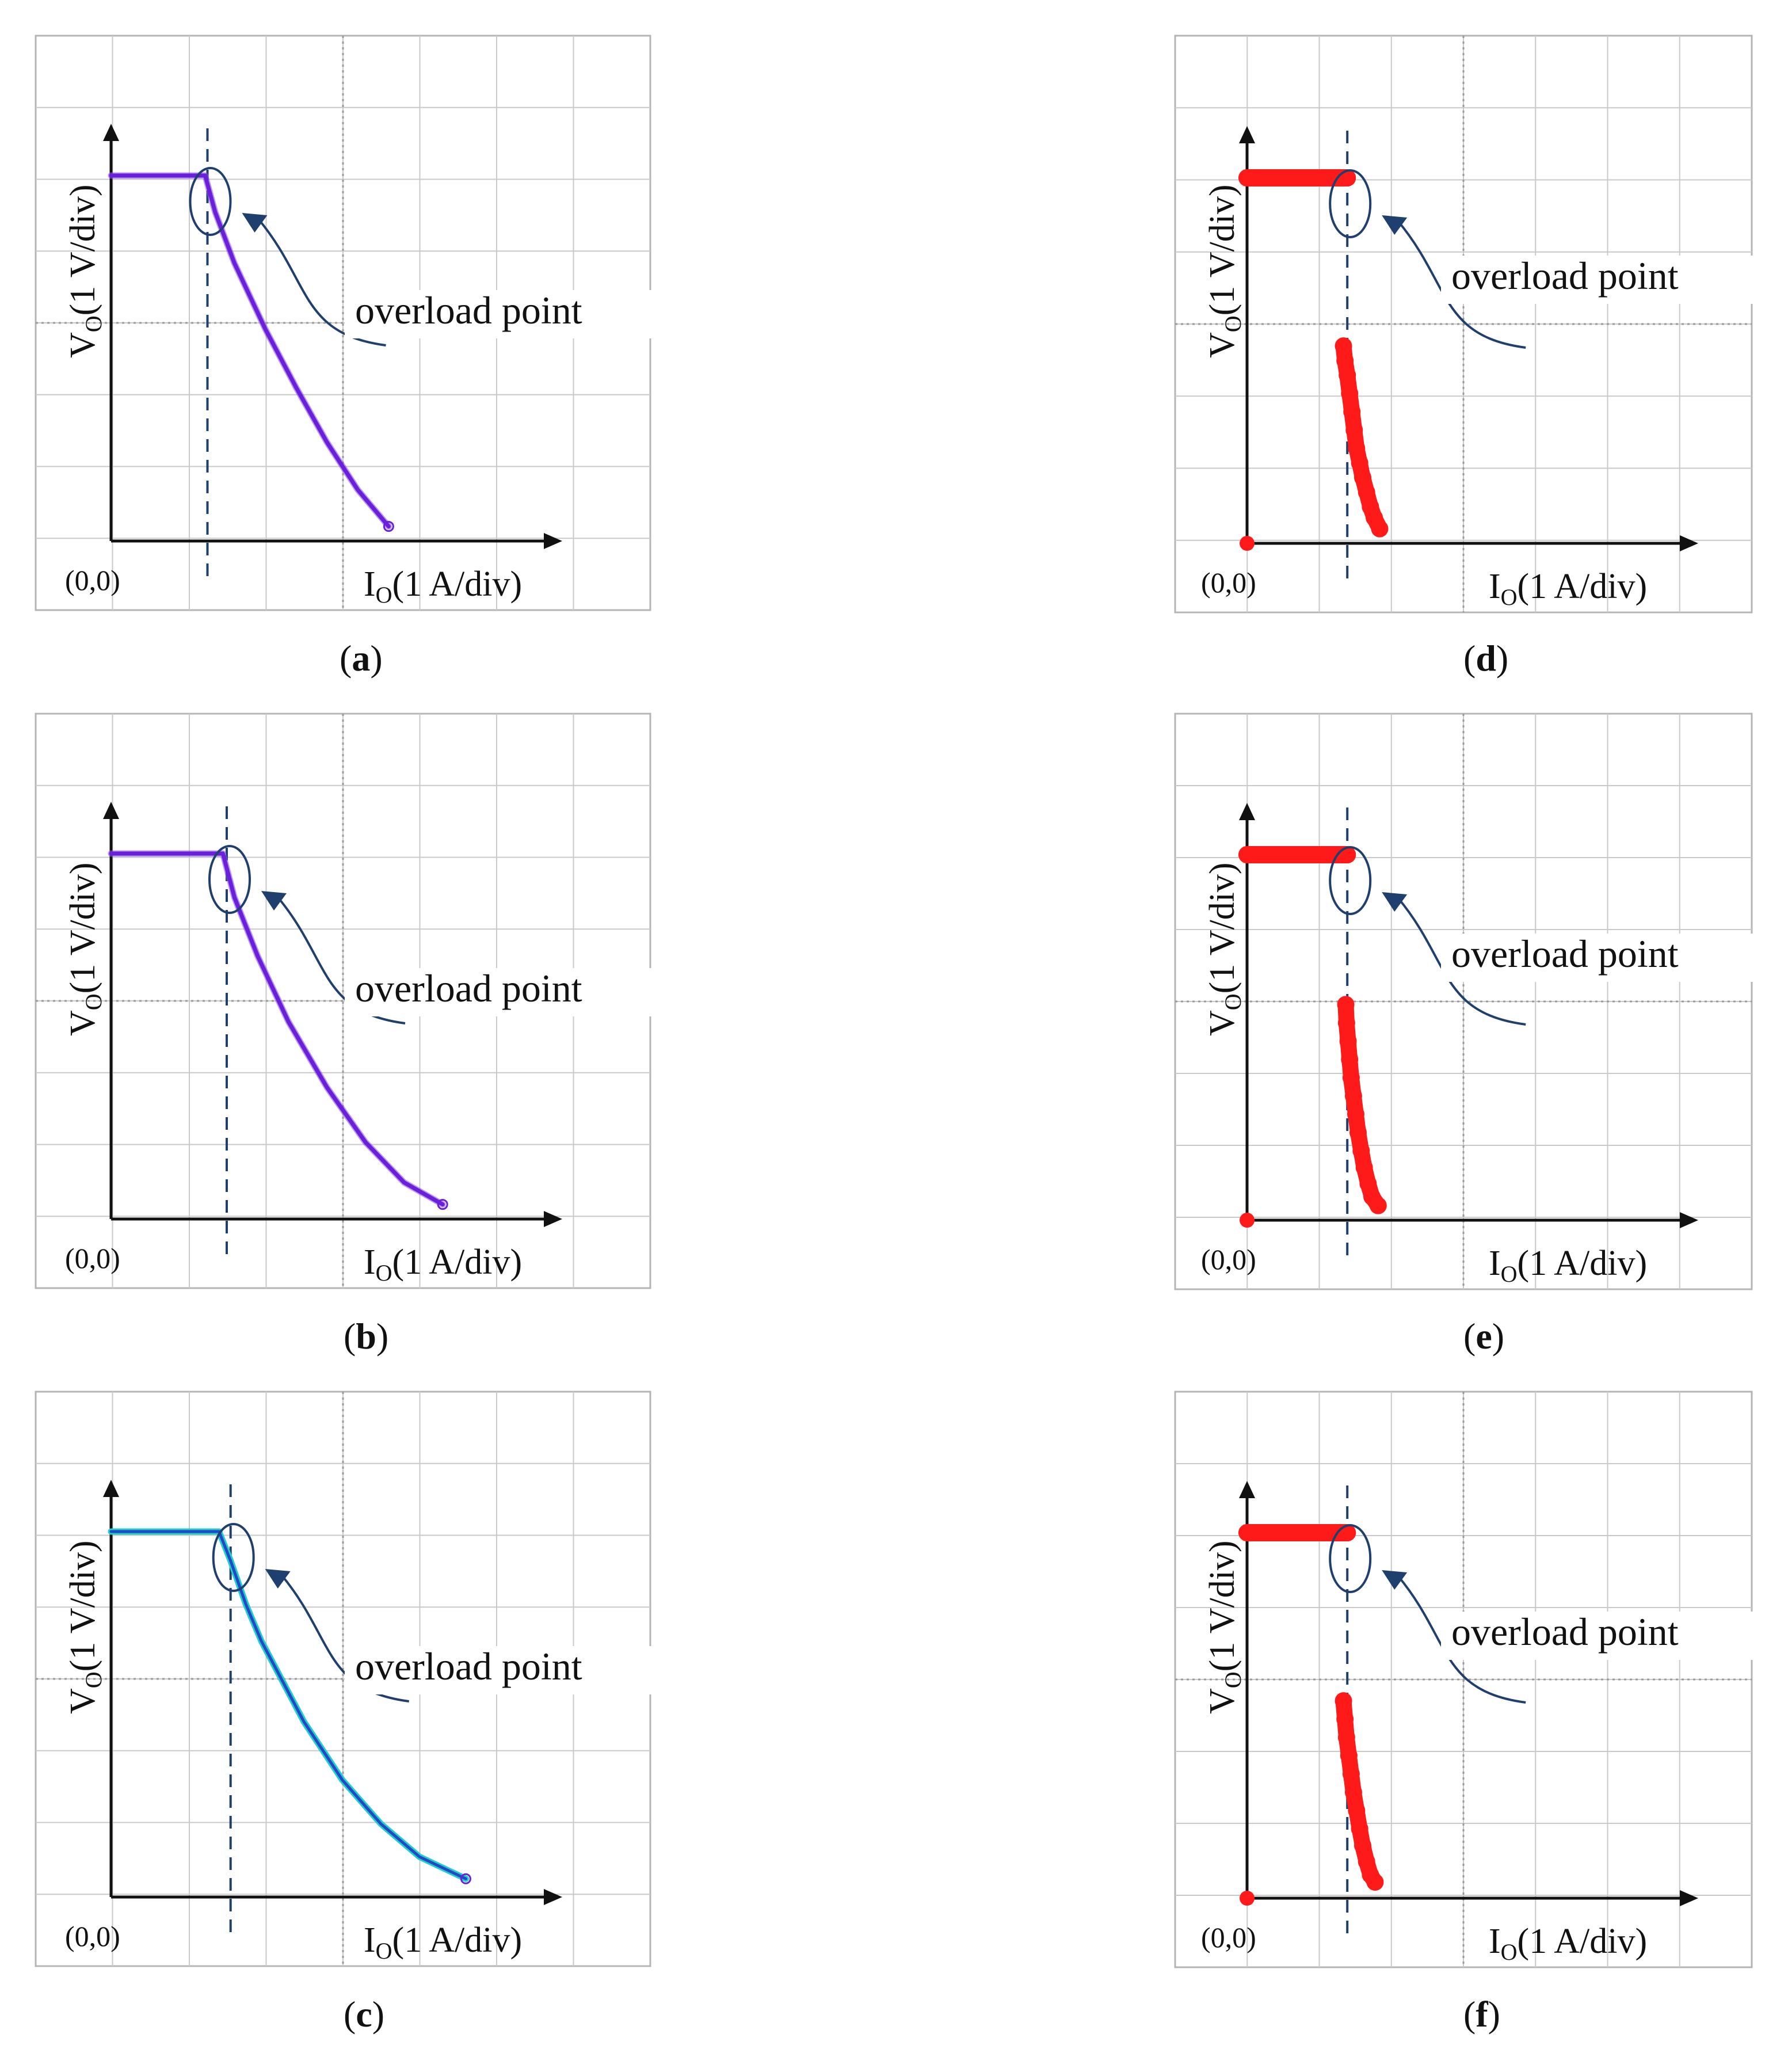 Image resolution: width=1788 pixels, height=2072 pixels. I want to click on panel-caption: (f), so click(1481, 2015).